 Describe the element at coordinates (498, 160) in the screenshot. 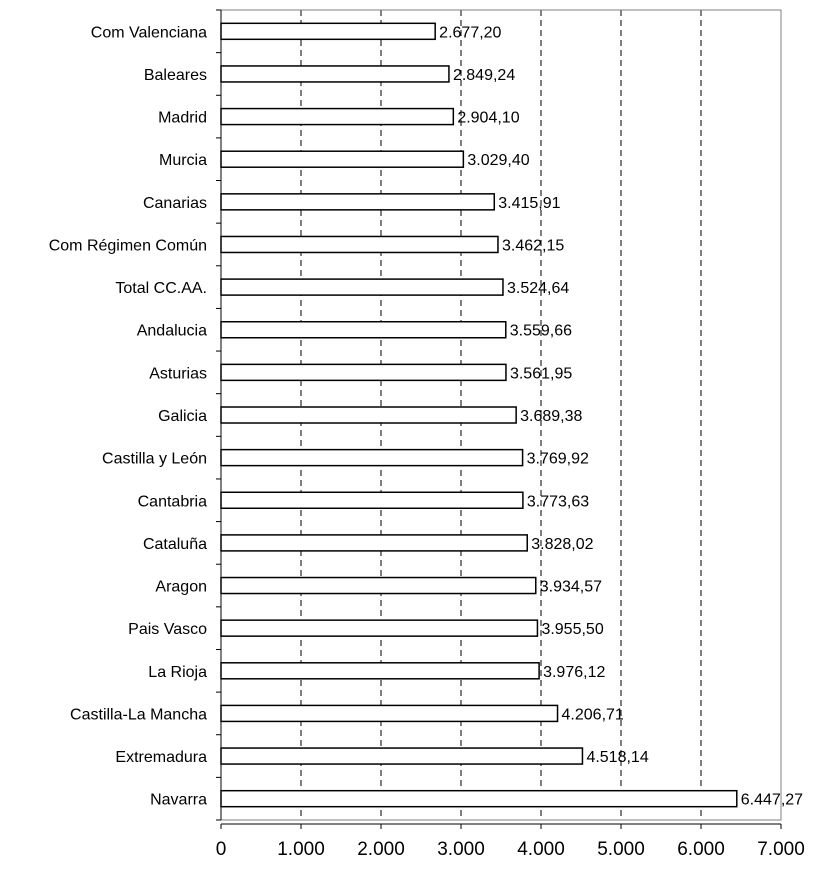

I see `value-label-3: 3.029,40` at that location.